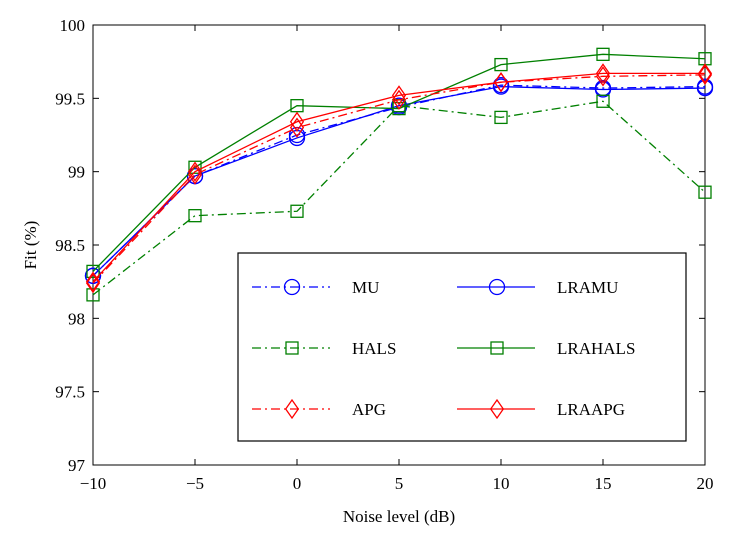 Image resolution: width=746 pixels, height=534 pixels. I want to click on legend-marker-lraapg, so click(497, 409).